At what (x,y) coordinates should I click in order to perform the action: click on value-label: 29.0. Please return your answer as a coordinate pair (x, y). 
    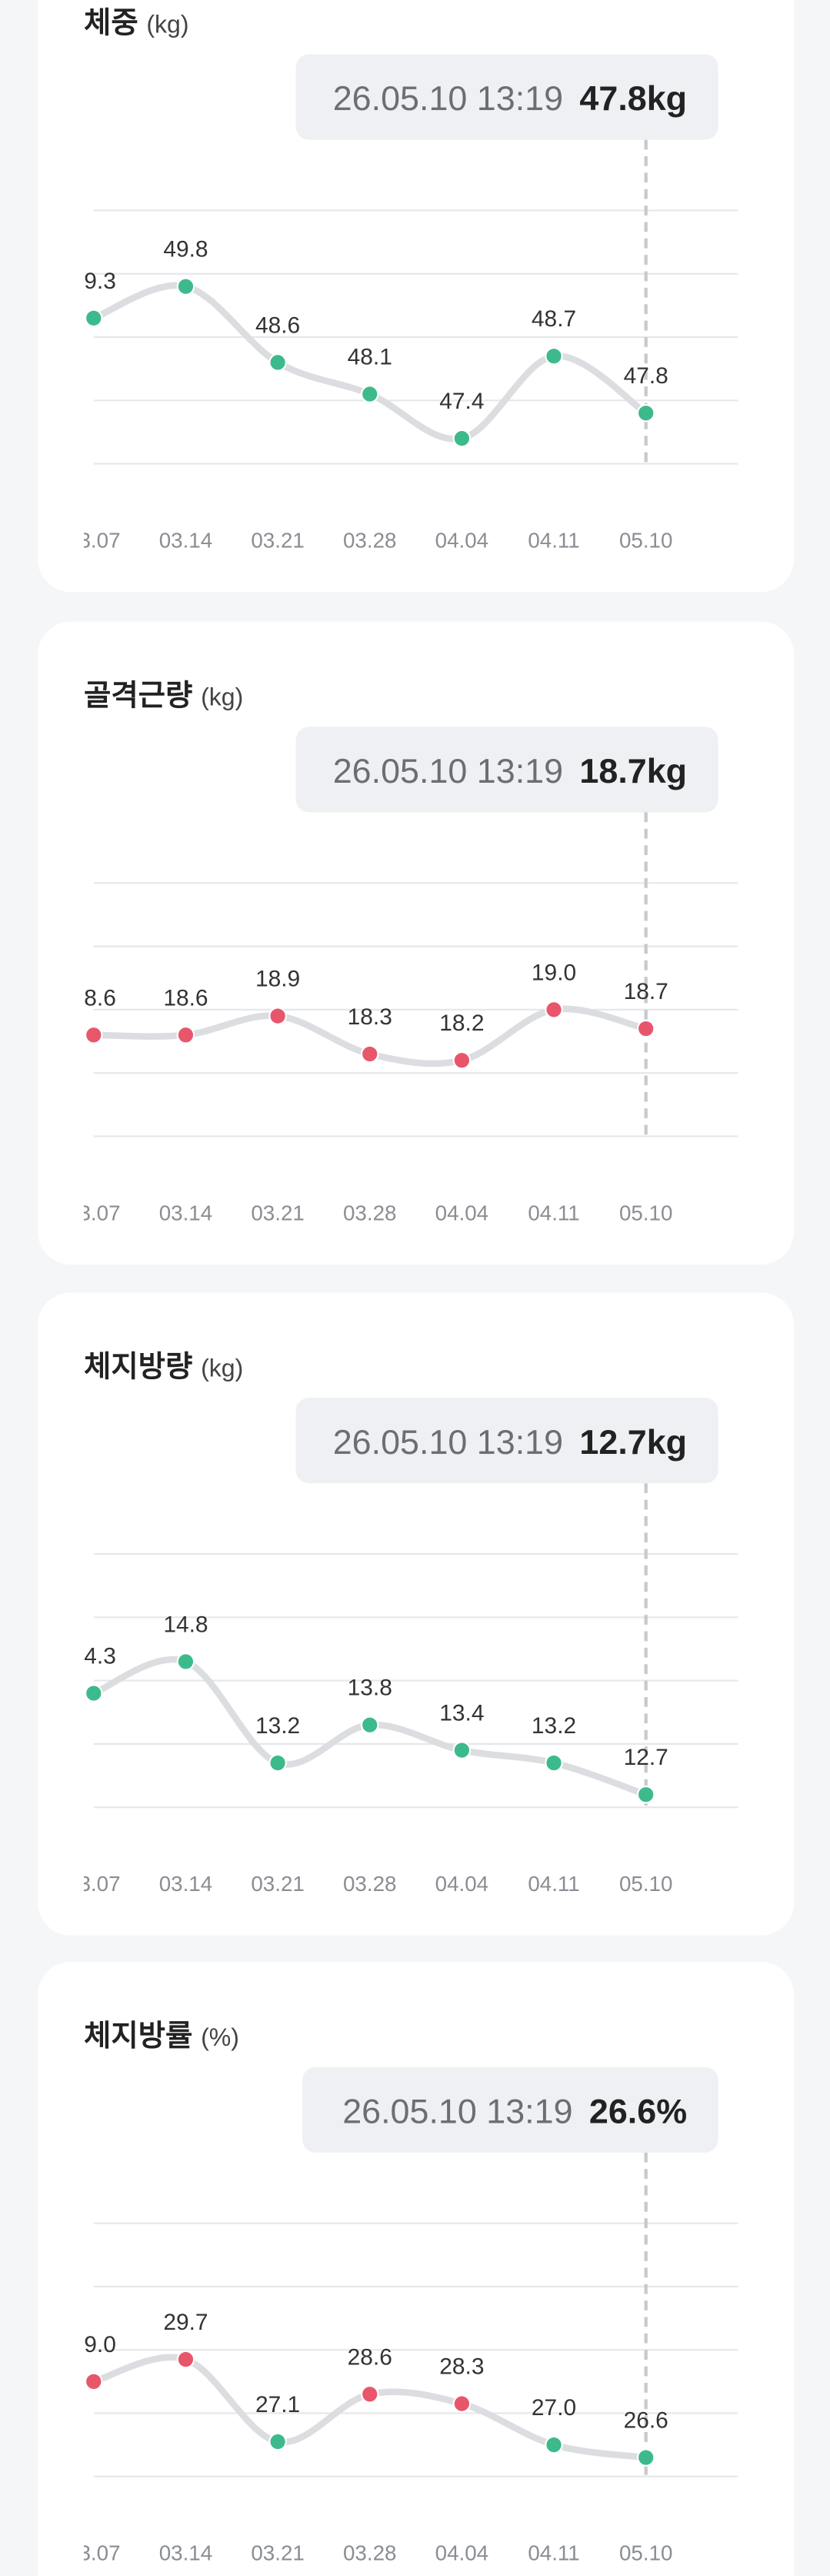
    Looking at the image, I should click on (94, 2344).